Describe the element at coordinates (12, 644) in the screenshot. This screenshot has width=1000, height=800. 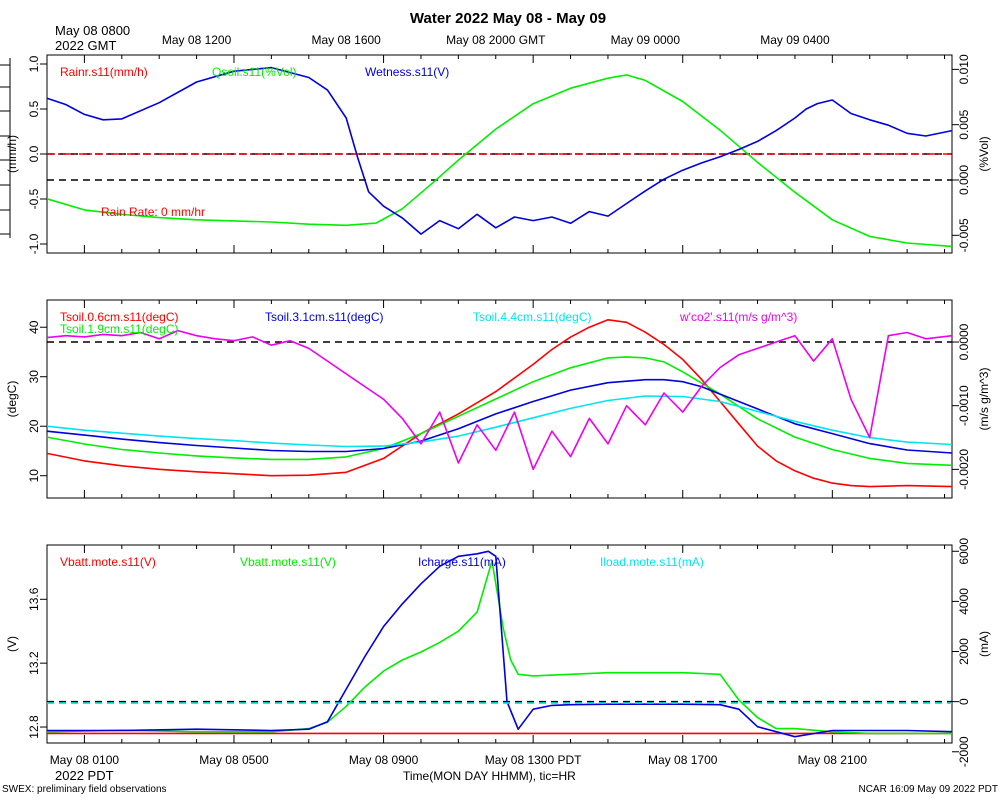
I see `panel3-y-left-axis-label: (V)` at that location.